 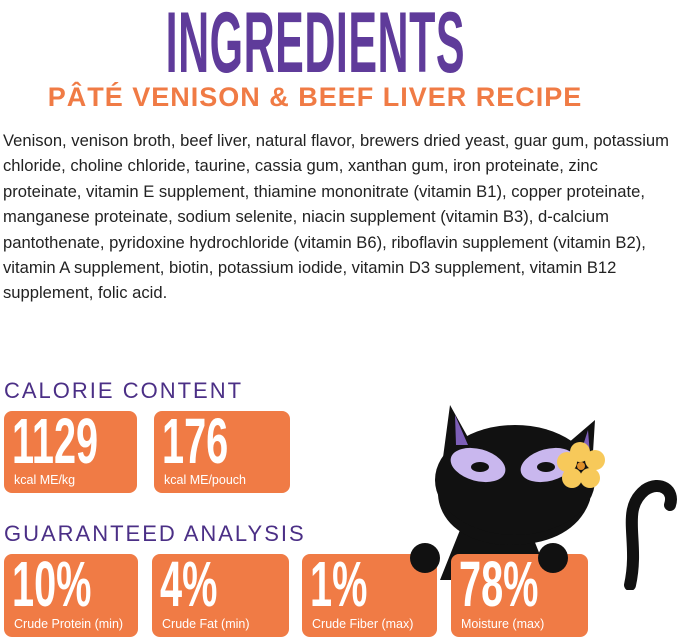 I want to click on analysis-value: 4%, so click(x=189, y=587).